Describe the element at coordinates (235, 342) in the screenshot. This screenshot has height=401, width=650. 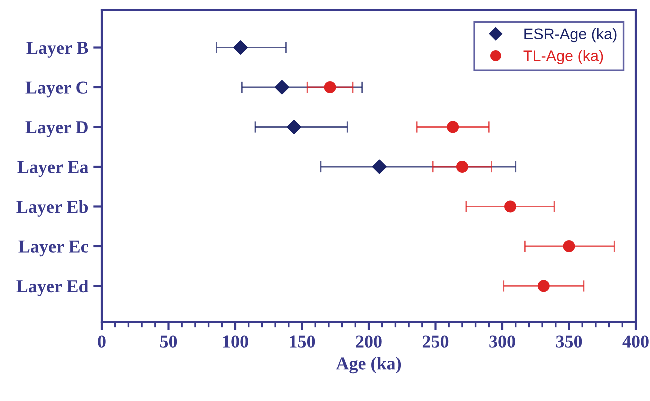
I see `x-tick-label: 100` at that location.